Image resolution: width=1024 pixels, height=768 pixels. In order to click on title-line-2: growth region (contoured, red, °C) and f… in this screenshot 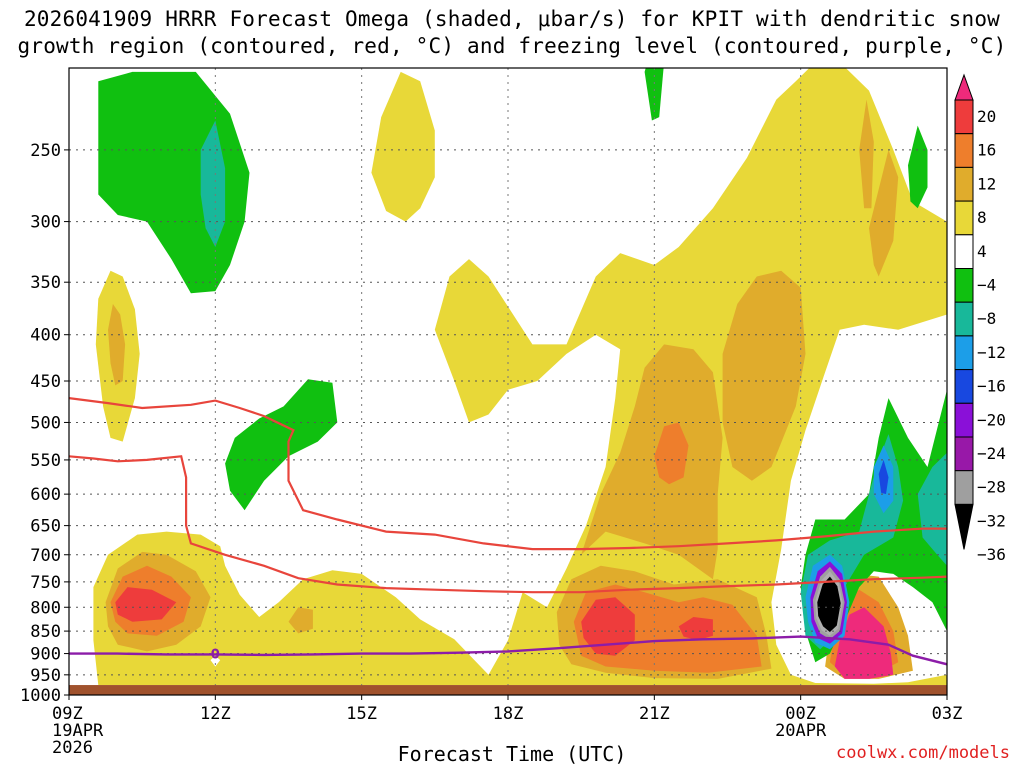, I will do `click(512, 46)`.